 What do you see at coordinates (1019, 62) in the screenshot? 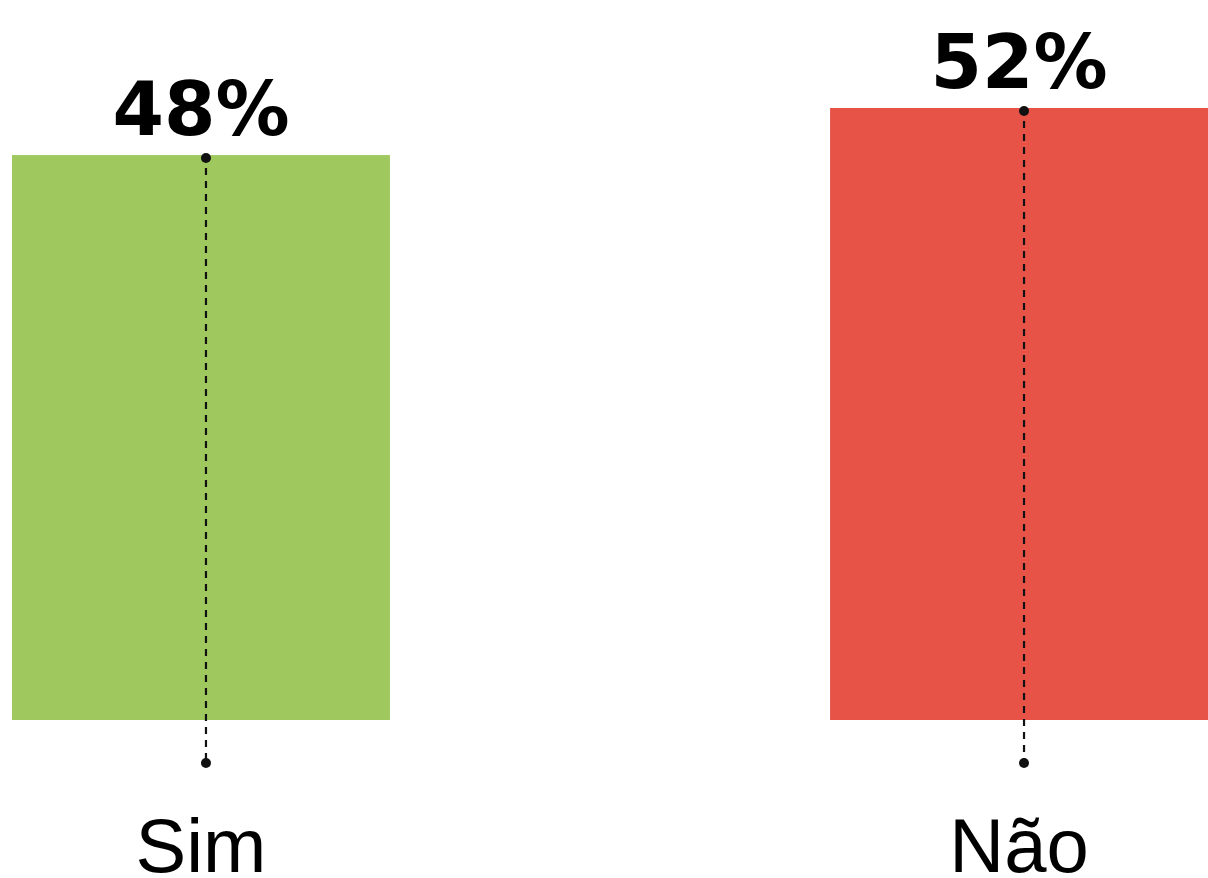
I see `data-label: 52%` at bounding box center [1019, 62].